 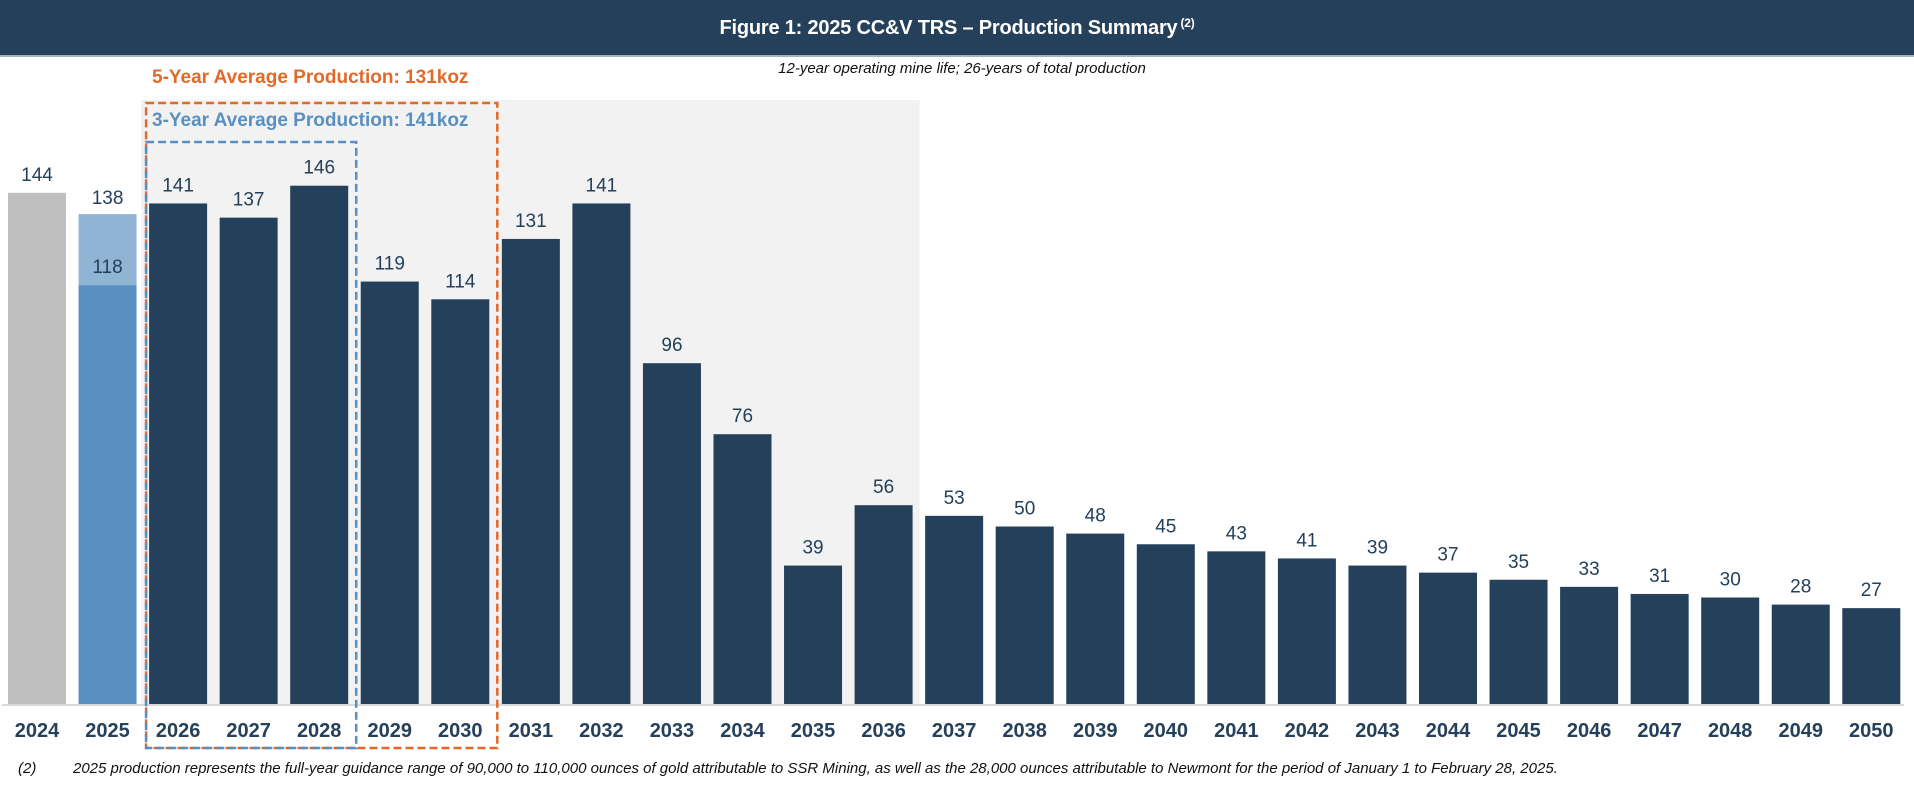 What do you see at coordinates (248, 460) in the screenshot?
I see `bar-2027` at bounding box center [248, 460].